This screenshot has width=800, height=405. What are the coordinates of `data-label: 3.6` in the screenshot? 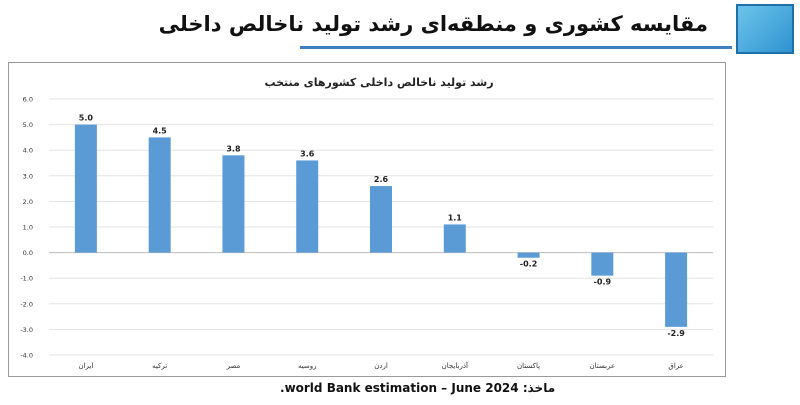 It's located at (307, 153).